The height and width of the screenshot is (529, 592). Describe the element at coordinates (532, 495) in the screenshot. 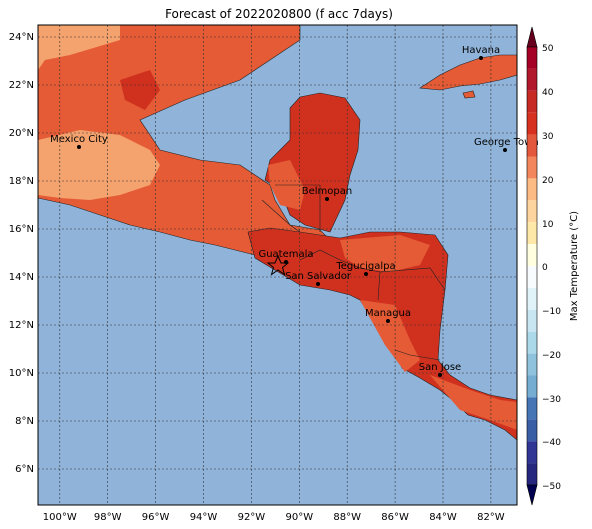

I see `colorbar-bottom-extend` at that location.